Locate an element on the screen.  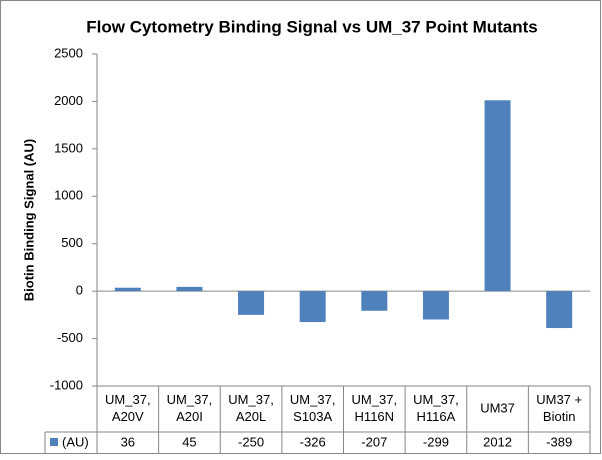
legend-swatch is located at coordinates (54, 442).